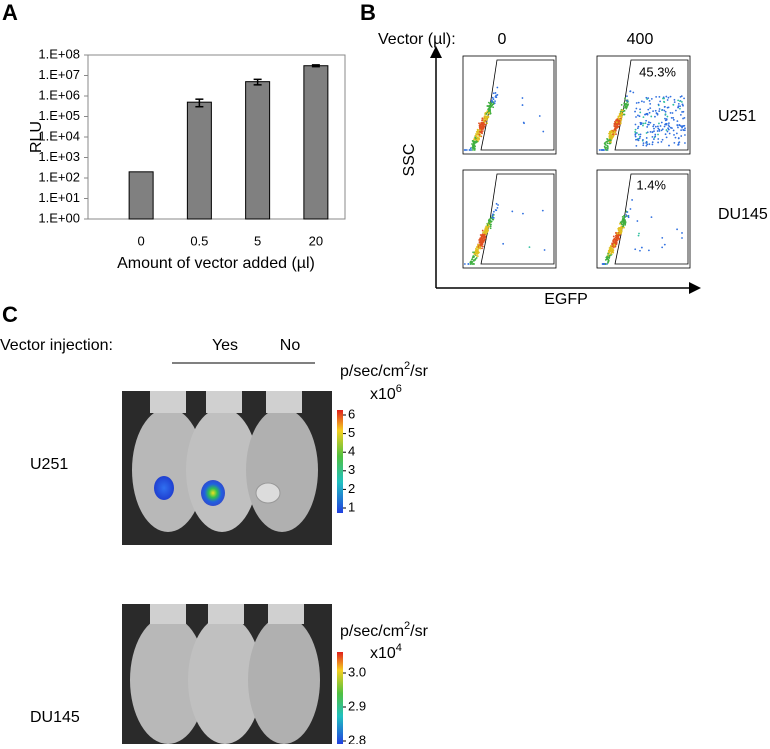 Image resolution: width=770 pixels, height=749 pixels. I want to click on x-axis-title: EGFP, so click(566, 299).